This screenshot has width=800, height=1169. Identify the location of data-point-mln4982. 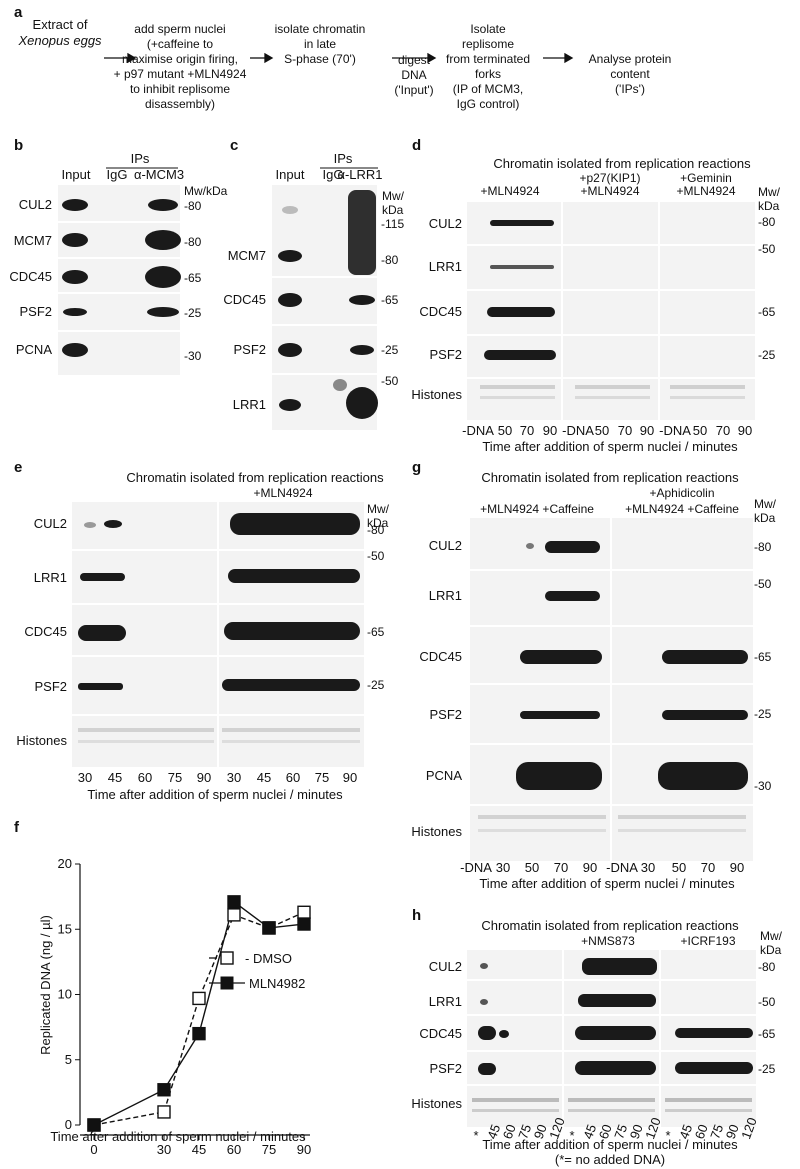
(269, 928).